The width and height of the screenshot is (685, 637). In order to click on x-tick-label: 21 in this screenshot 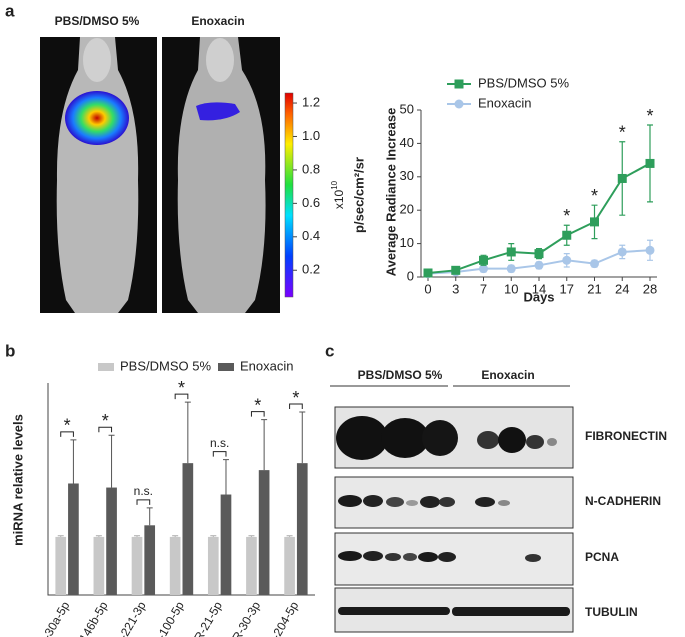, I will do `click(594, 288)`.